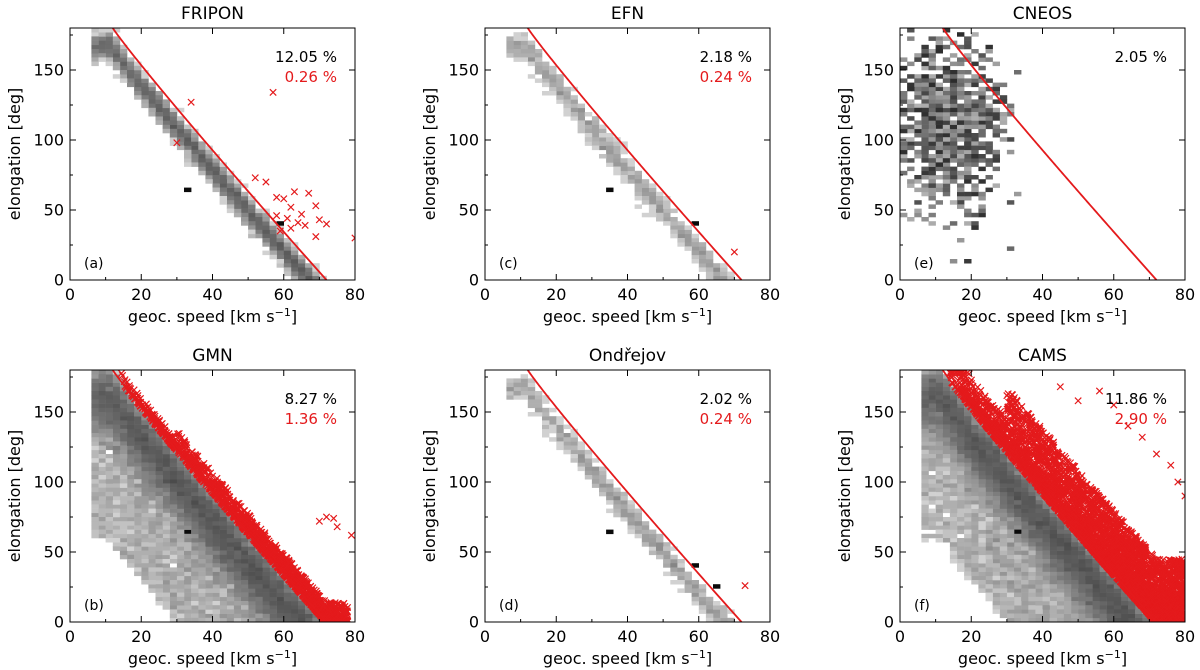 Image resolution: width=1200 pixels, height=670 pixels. What do you see at coordinates (844, 154) in the screenshot?
I see `y-axis-label: elongation [deg]` at bounding box center [844, 154].